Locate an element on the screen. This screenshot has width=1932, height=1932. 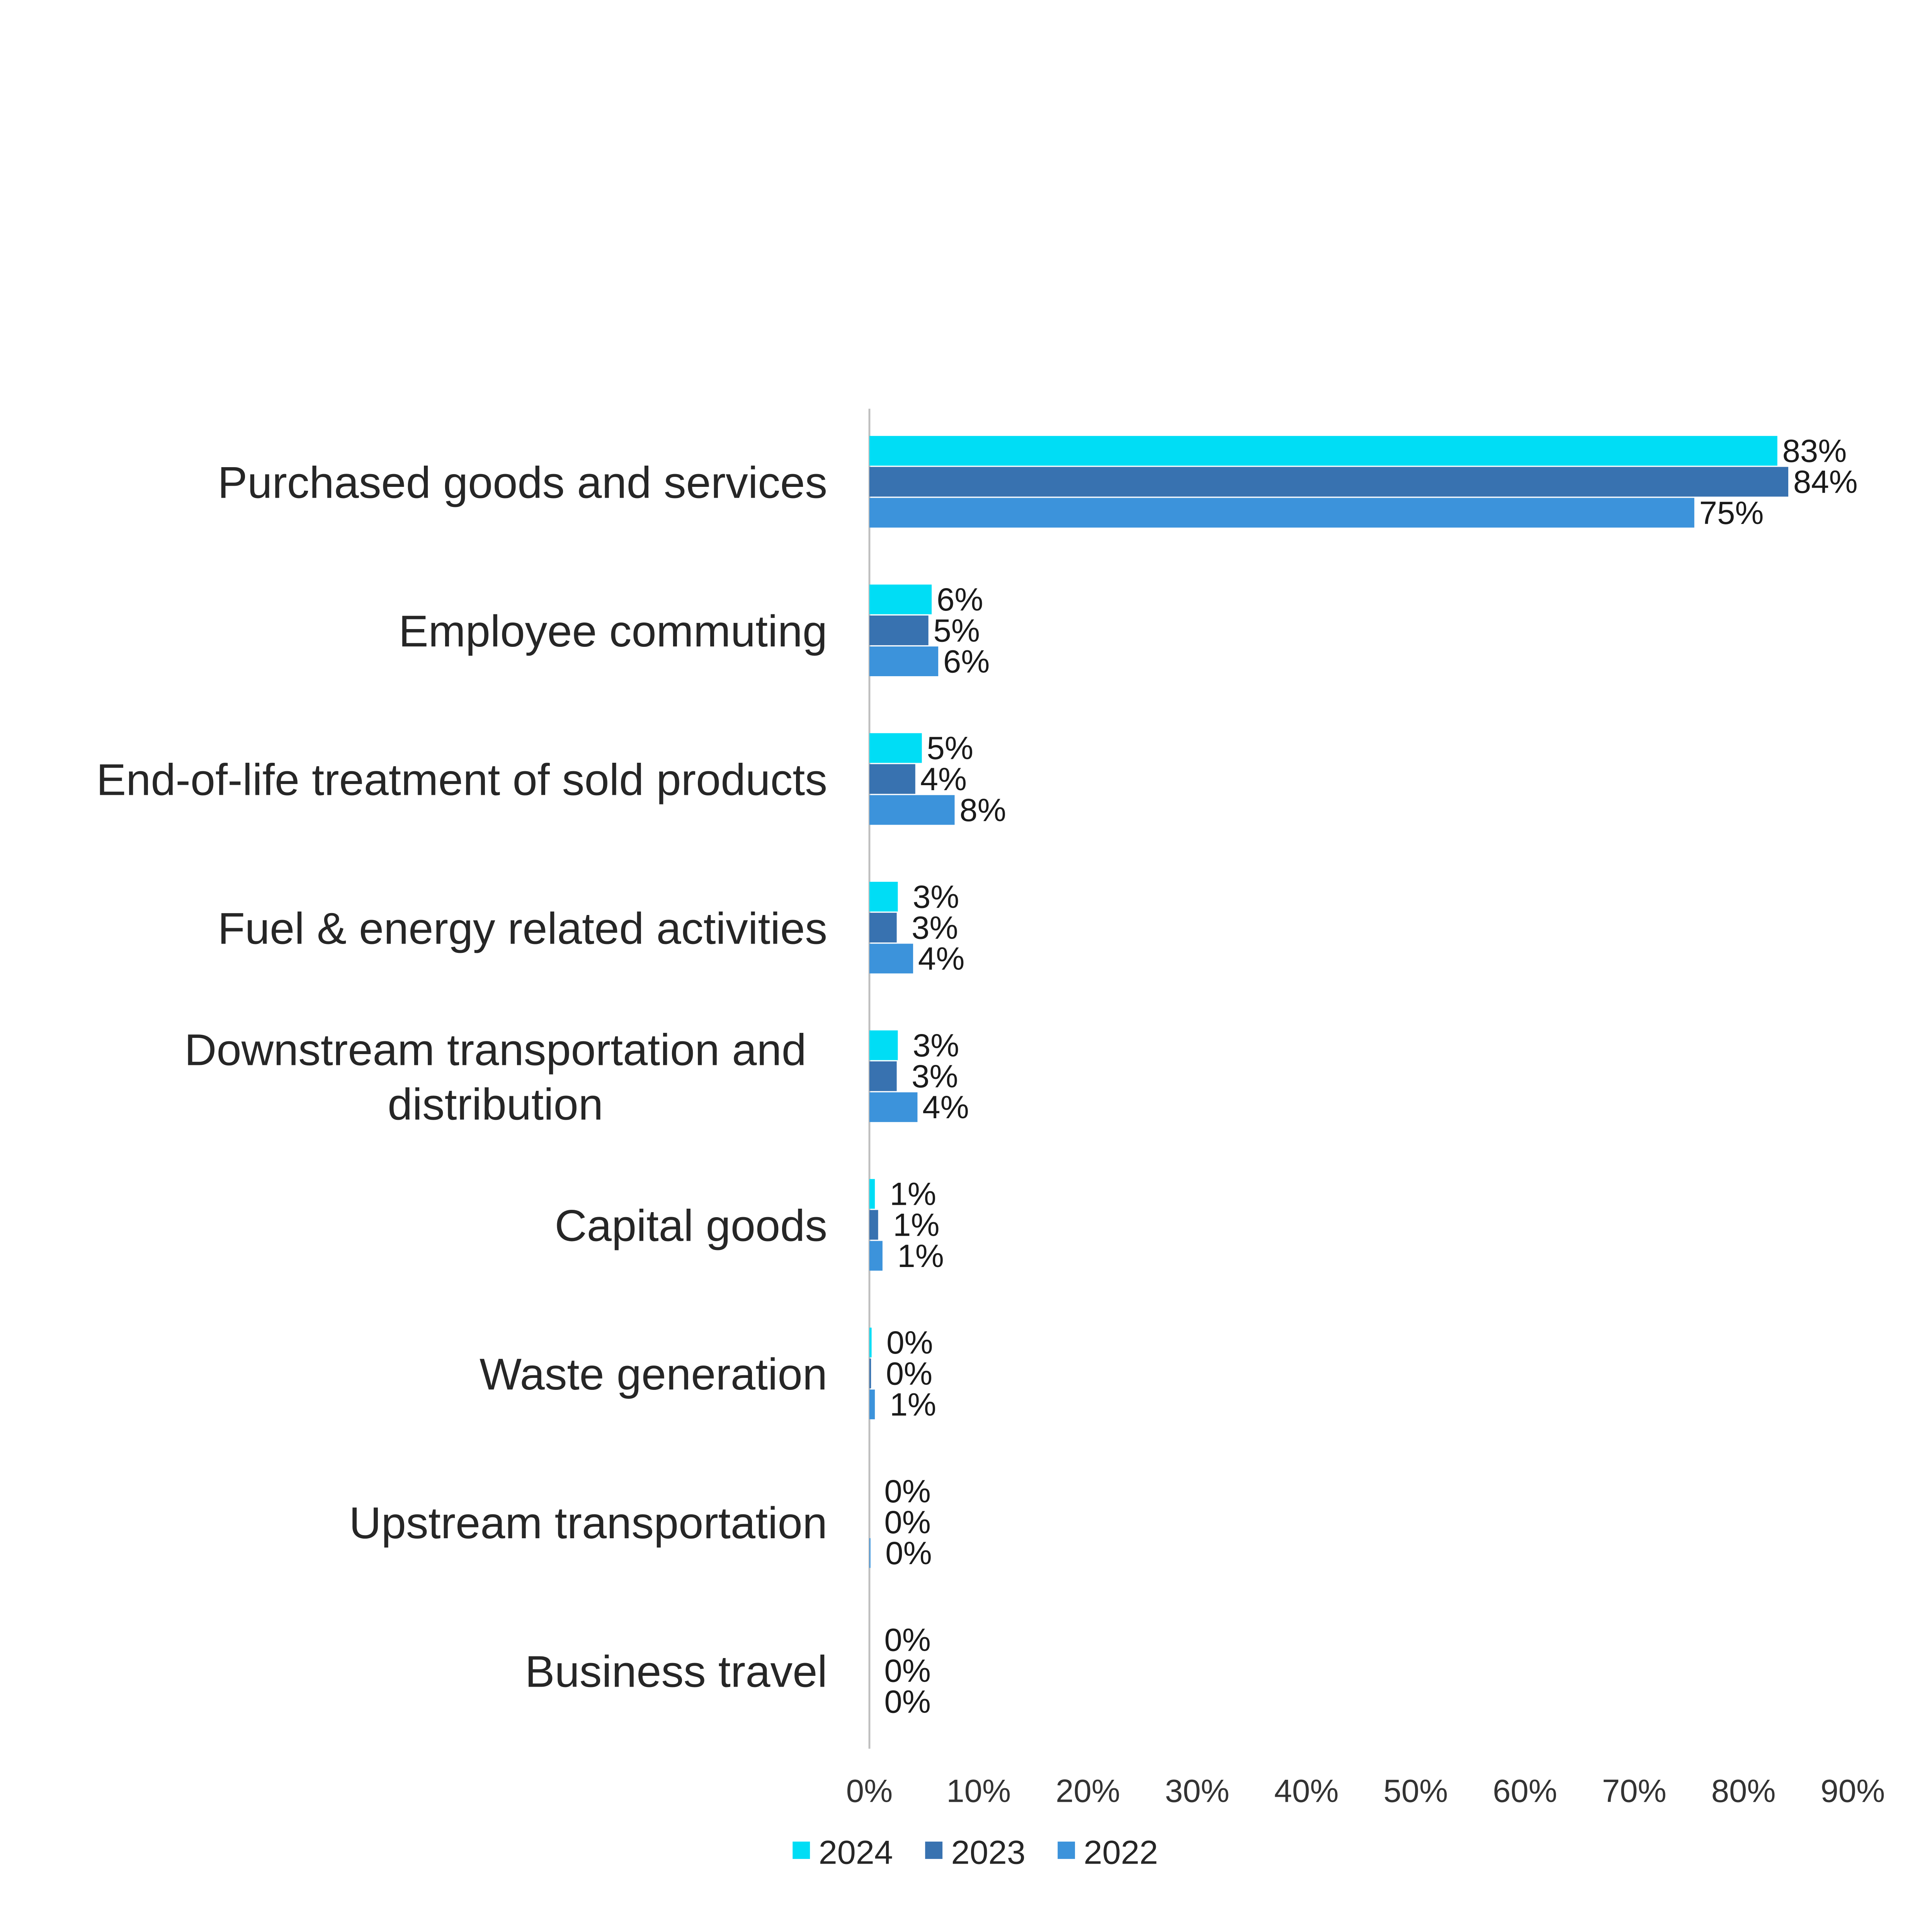
category-label: End-of-life treatment of sold products is located at coordinates (461, 780).